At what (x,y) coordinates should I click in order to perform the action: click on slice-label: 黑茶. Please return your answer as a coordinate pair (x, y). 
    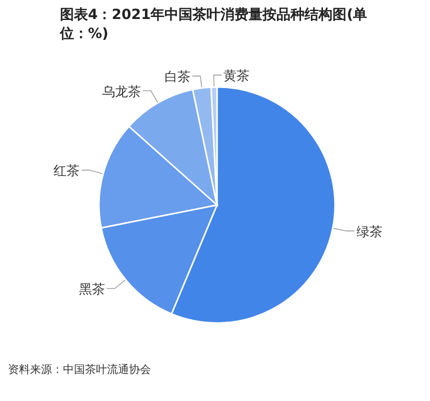
    Looking at the image, I should click on (91, 290).